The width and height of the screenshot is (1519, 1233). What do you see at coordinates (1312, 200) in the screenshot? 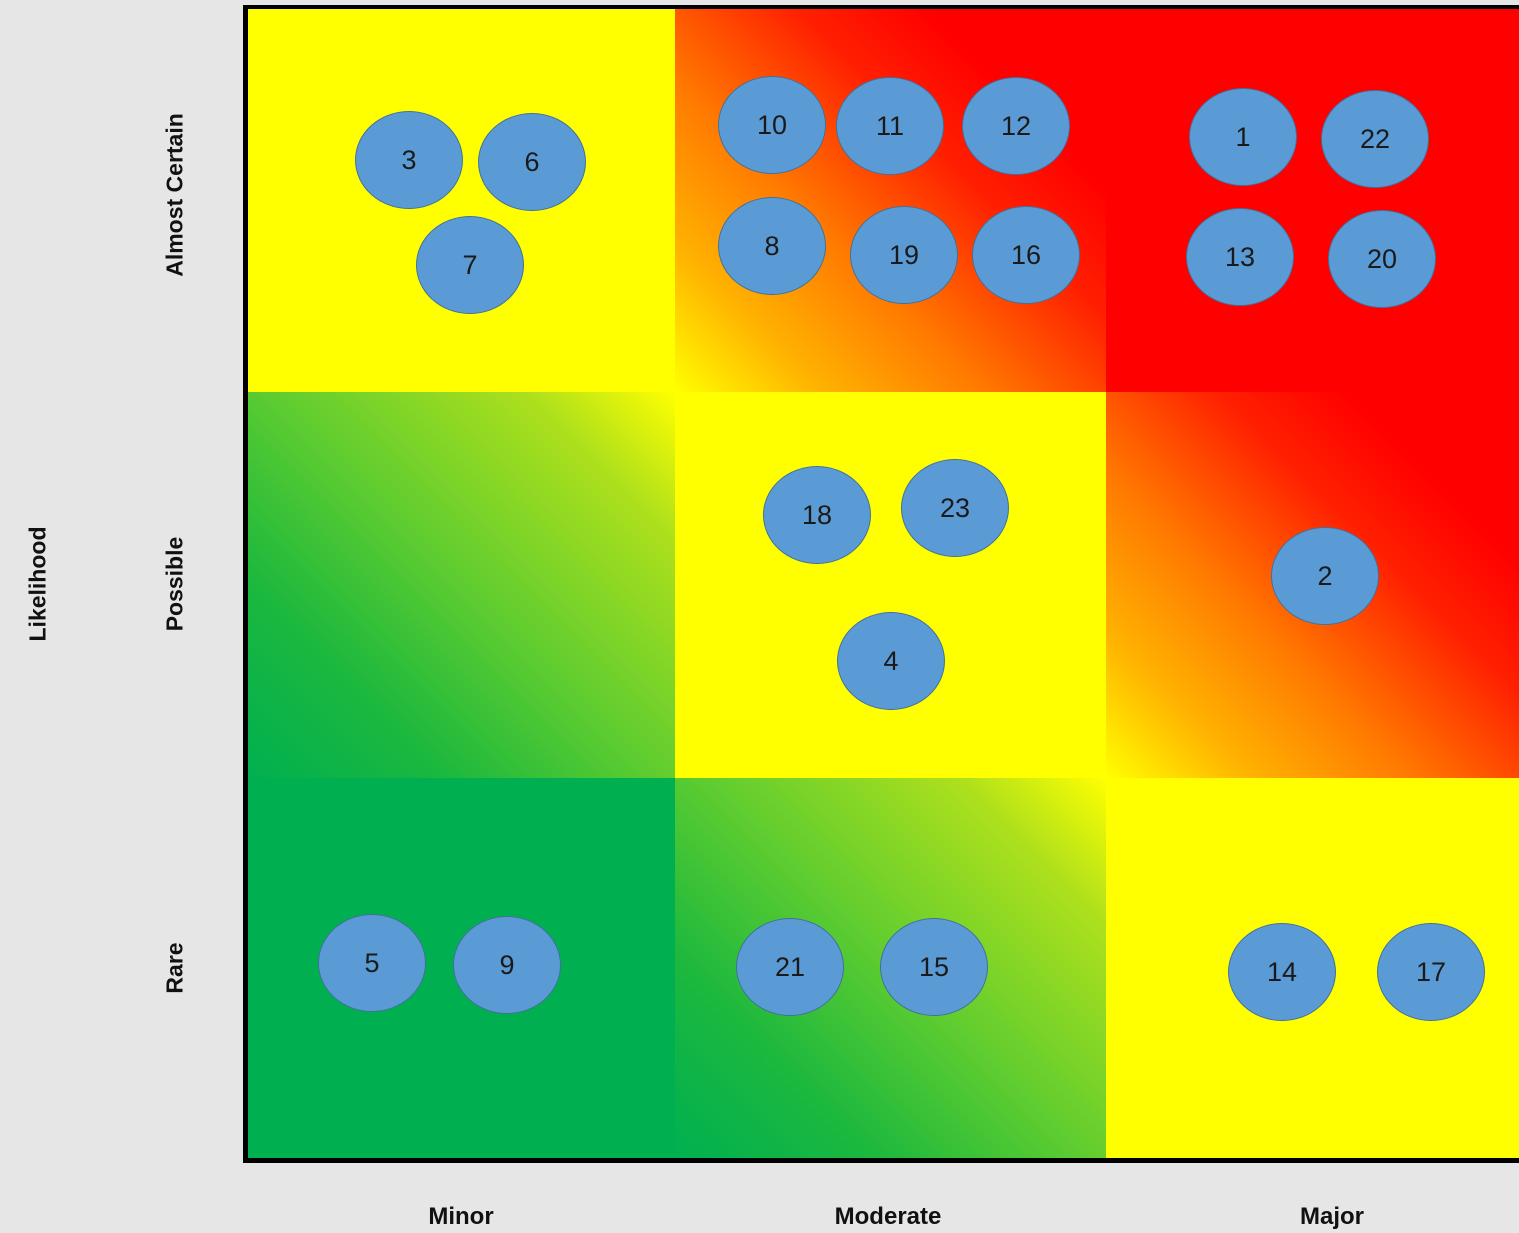
I see `cell-almost-certain-major` at bounding box center [1312, 200].